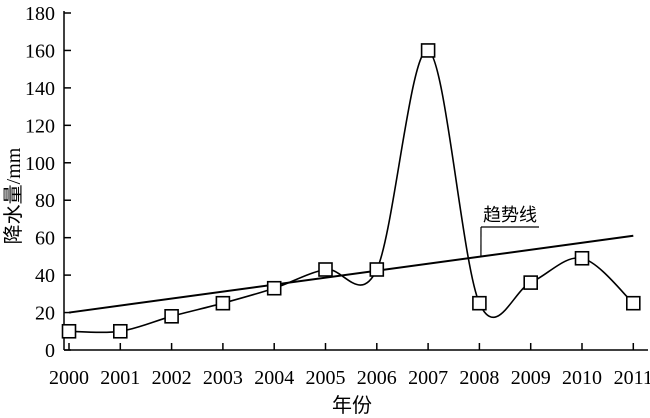 The image size is (650, 418). I want to click on y-axis-ticks: 0 20 40 60 80 100 120 140 160 180, so click(48, 182).